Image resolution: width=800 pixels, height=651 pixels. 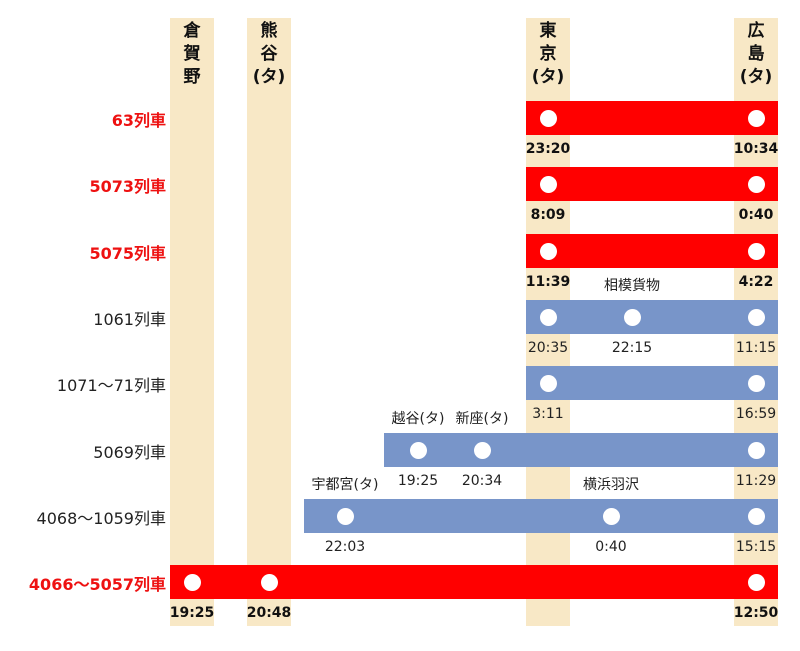 What do you see at coordinates (129, 452) in the screenshot?
I see `train-label: 5069列車` at bounding box center [129, 452].